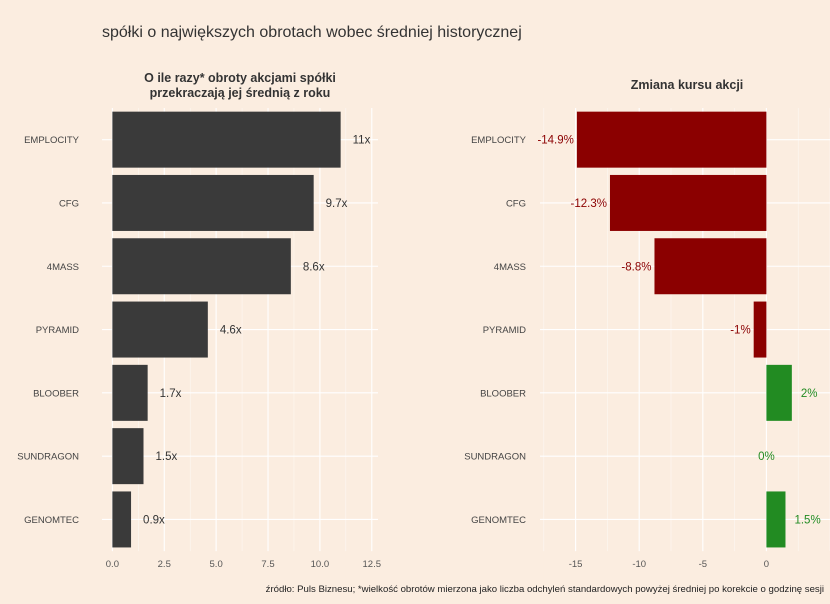  I want to click on price-change-value-label: -1%, so click(740, 331).